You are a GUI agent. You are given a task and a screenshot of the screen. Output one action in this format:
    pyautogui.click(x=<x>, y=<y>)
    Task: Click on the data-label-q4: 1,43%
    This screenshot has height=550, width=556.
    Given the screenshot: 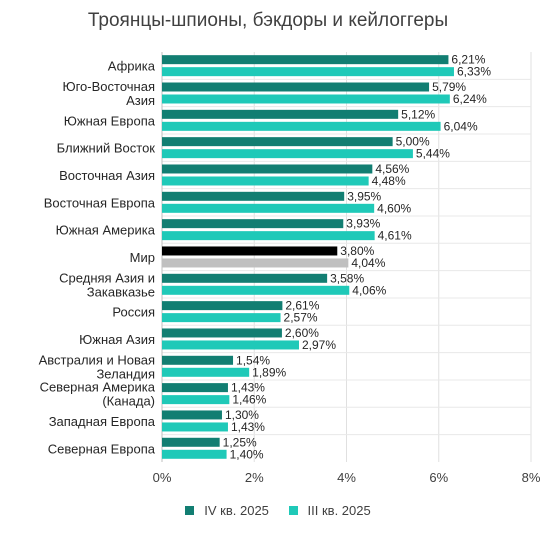 What is the action you would take?
    pyautogui.click(x=248, y=388)
    